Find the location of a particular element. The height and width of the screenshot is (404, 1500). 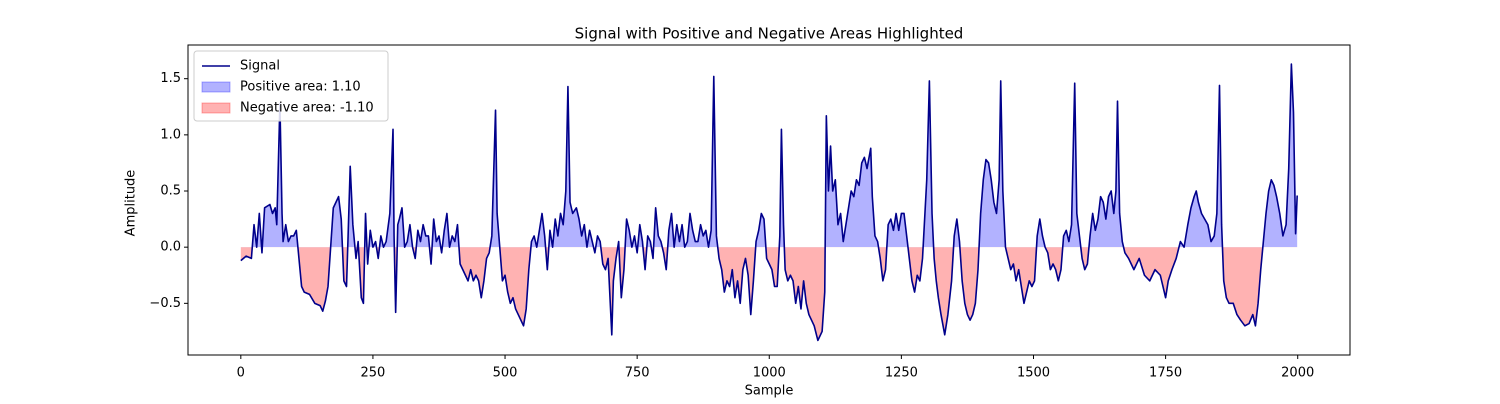

x-tick-label: 2000 is located at coordinates (1297, 373).